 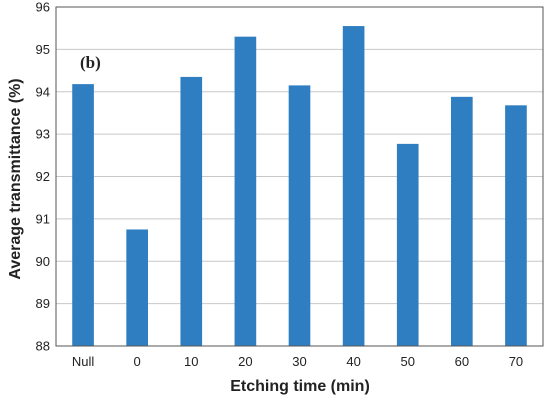 I want to click on y-axis-title: Average transmittance (%), so click(x=15, y=178).